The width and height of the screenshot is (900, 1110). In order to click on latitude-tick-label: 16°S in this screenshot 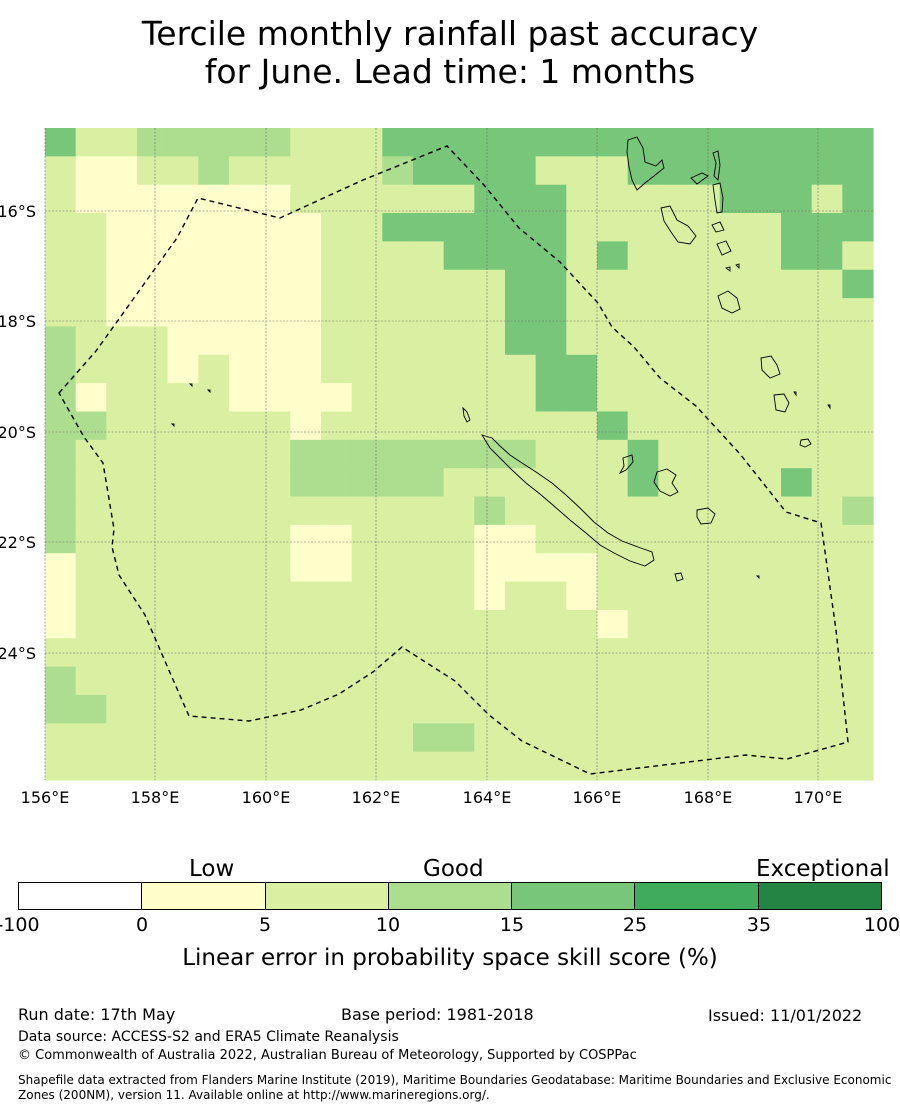, I will do `click(18, 211)`.